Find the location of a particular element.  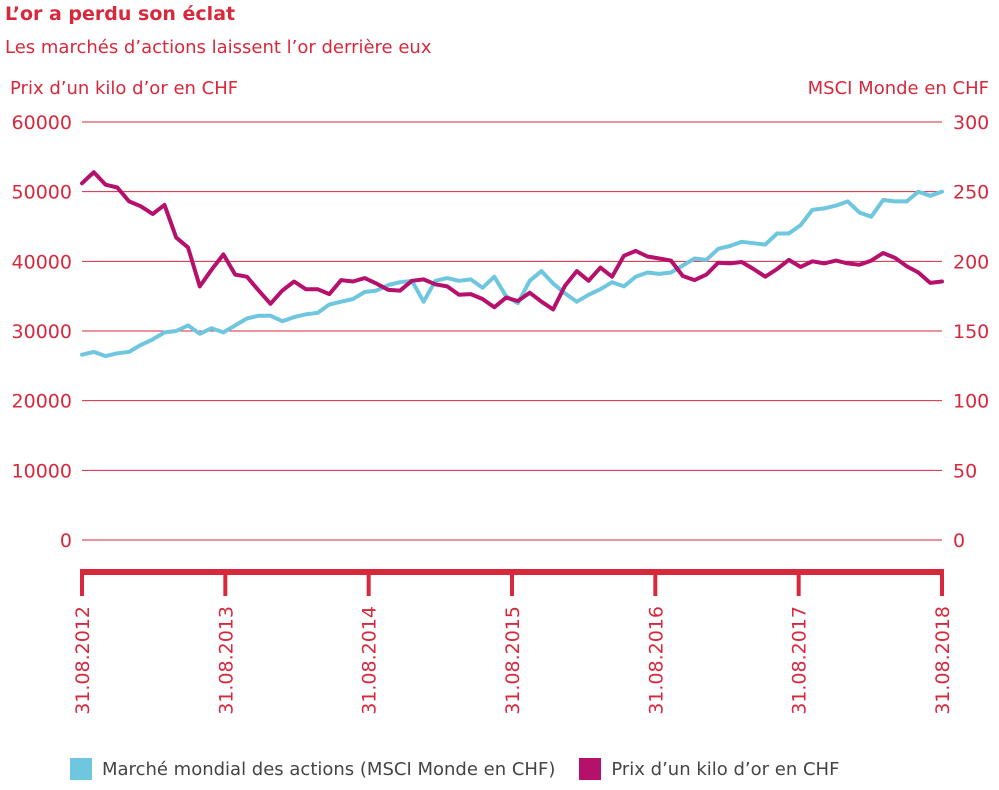

y-left-tick-label: 50000 is located at coordinates (42, 193).